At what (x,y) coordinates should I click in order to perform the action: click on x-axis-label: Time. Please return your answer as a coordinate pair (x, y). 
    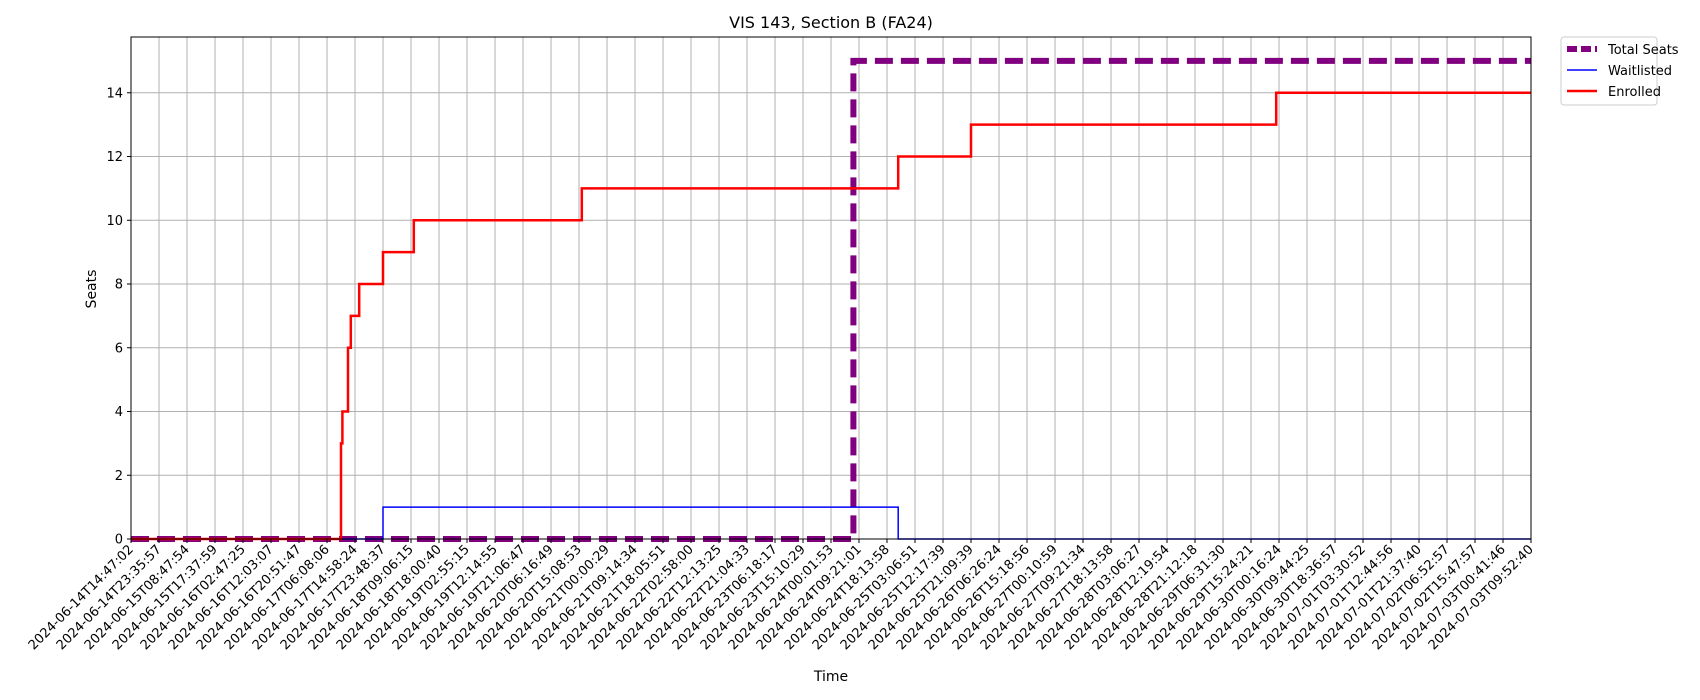
    Looking at the image, I should click on (830, 677).